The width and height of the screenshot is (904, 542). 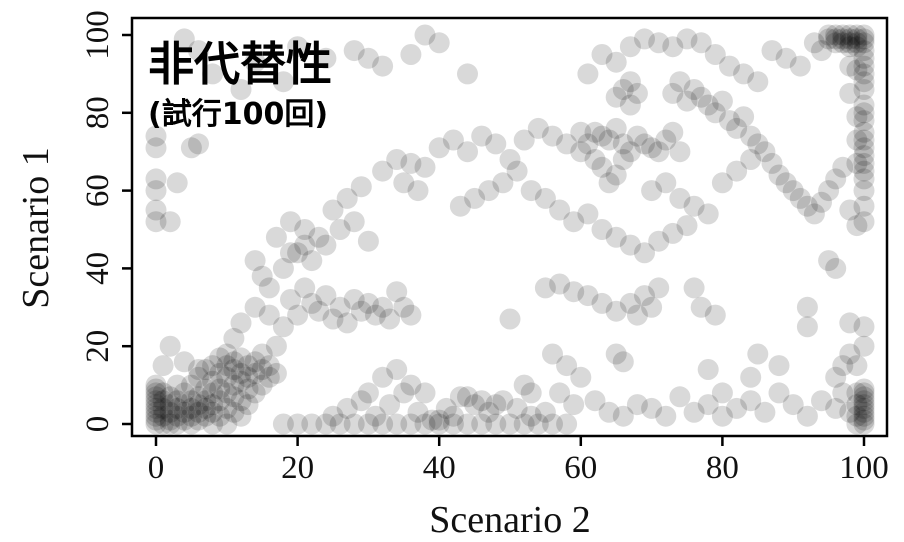 I want to click on y-tick-label: 20, so click(x=98, y=346).